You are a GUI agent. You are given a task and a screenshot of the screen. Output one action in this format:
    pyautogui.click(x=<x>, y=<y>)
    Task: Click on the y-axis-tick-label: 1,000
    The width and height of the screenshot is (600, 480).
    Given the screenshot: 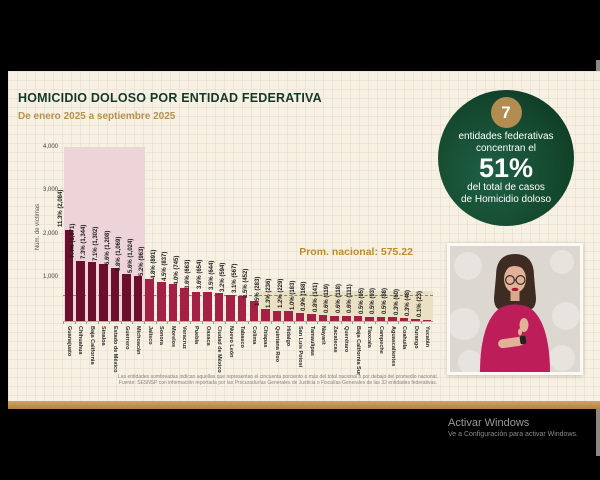 What is the action you would take?
    pyautogui.click(x=50, y=277)
    